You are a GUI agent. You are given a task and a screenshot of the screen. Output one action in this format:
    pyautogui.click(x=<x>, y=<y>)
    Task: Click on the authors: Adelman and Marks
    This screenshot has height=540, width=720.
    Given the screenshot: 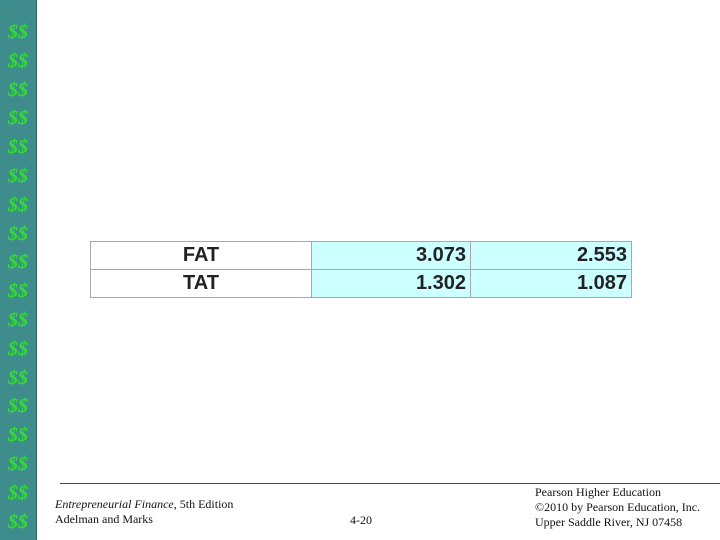 What is the action you would take?
    pyautogui.click(x=104, y=519)
    